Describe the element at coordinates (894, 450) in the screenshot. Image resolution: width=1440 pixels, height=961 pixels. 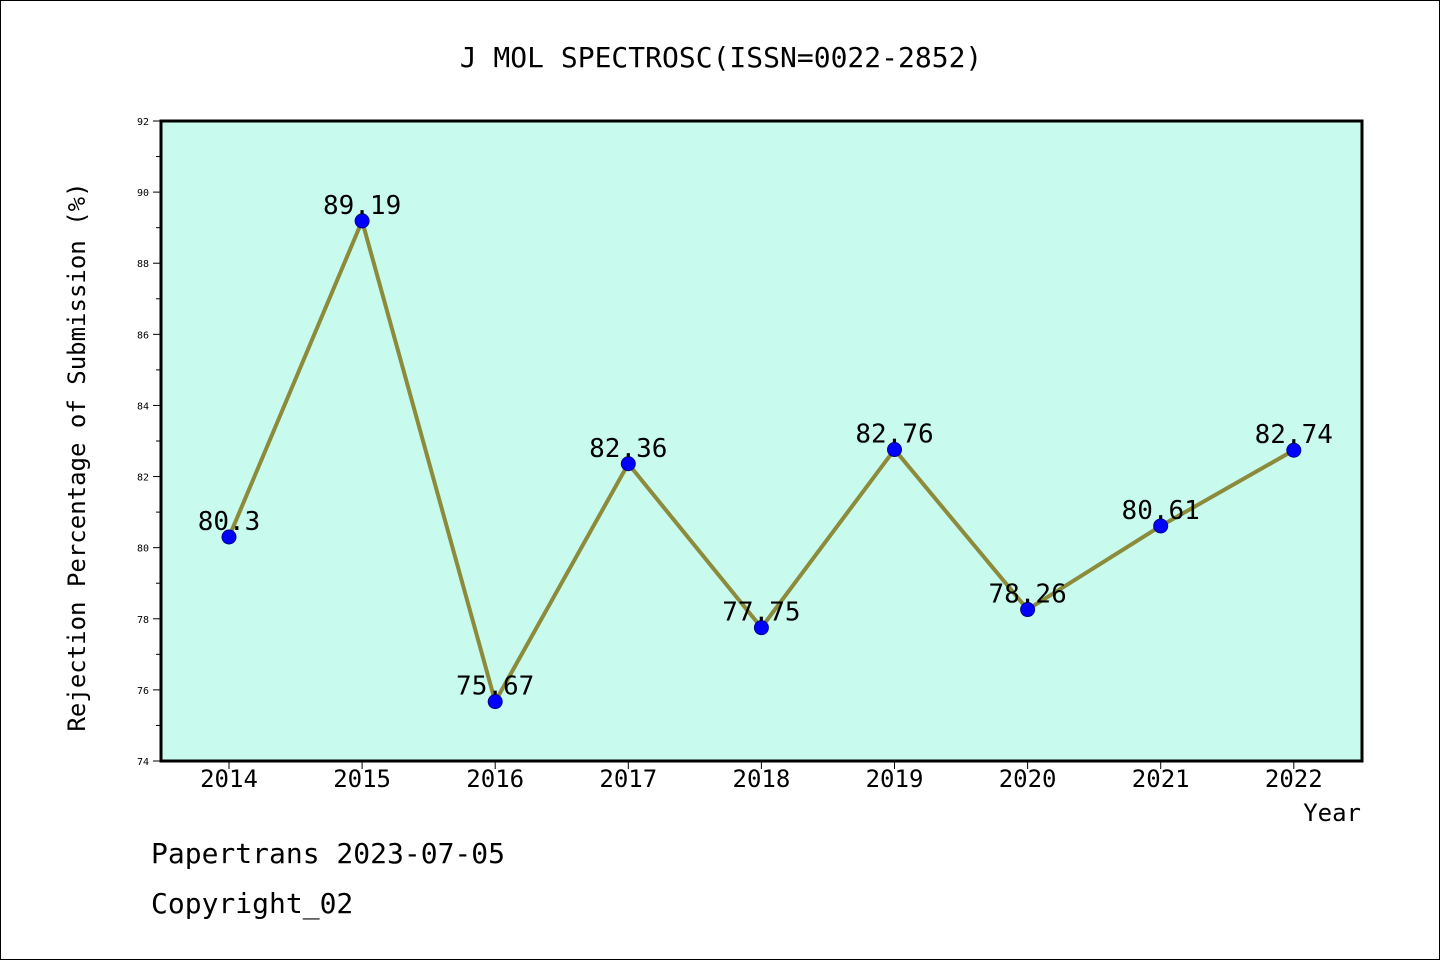
I see `data-point-2019` at that location.